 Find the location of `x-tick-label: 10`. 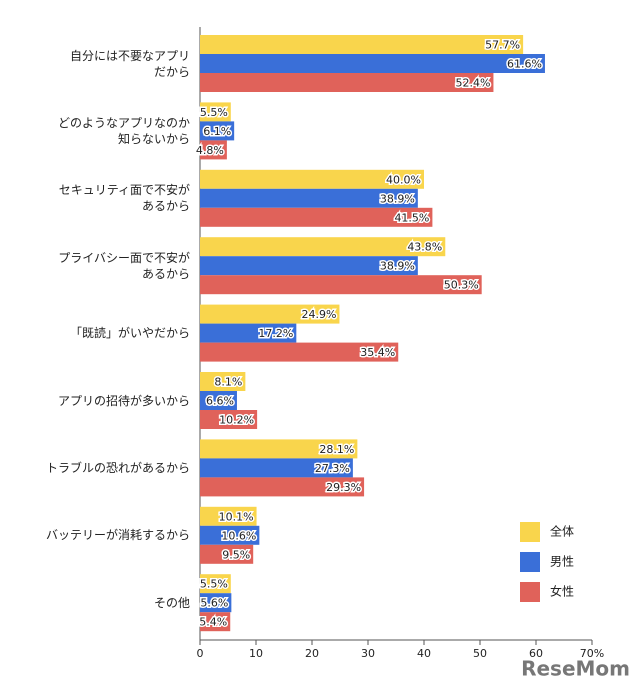

x-tick-label: 10 is located at coordinates (256, 653).